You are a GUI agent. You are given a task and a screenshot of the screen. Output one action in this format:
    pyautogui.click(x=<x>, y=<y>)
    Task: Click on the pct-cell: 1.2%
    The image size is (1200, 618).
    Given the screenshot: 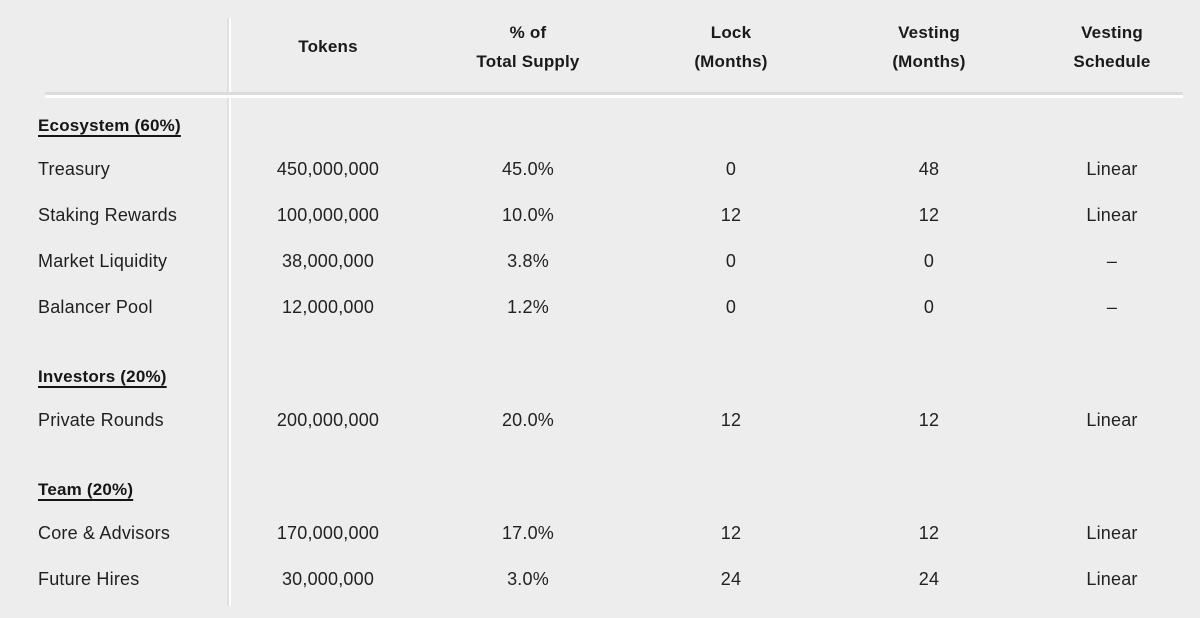 What is the action you would take?
    pyautogui.click(x=528, y=306)
    